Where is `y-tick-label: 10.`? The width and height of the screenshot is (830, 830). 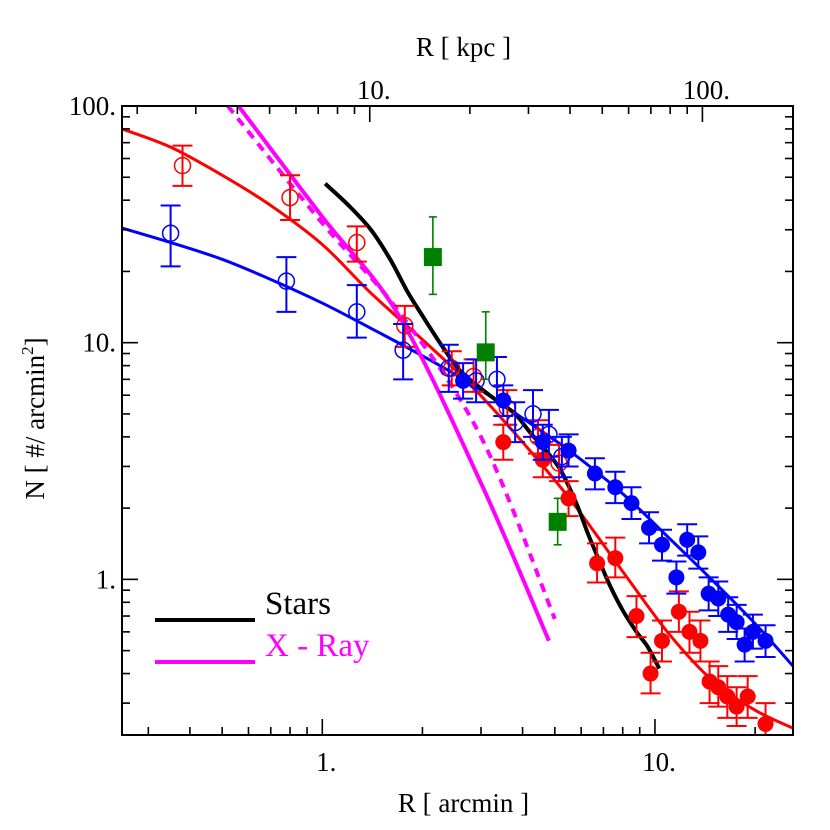
y-tick-label: 10. is located at coordinates (99, 343).